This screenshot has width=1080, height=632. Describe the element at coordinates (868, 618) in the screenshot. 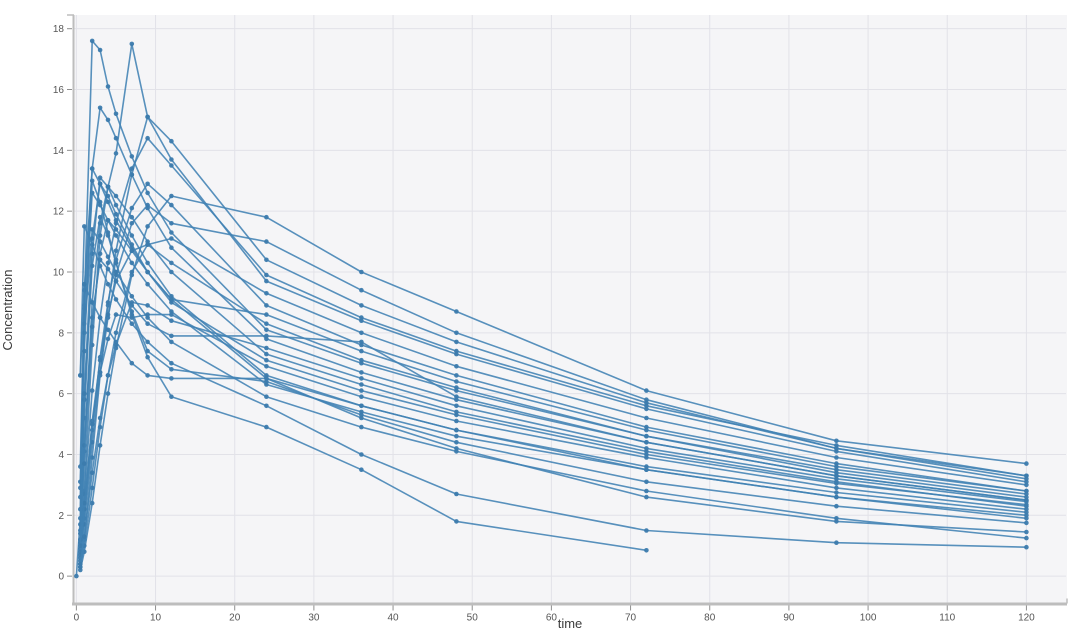

I see `x-tick-label: 100` at that location.